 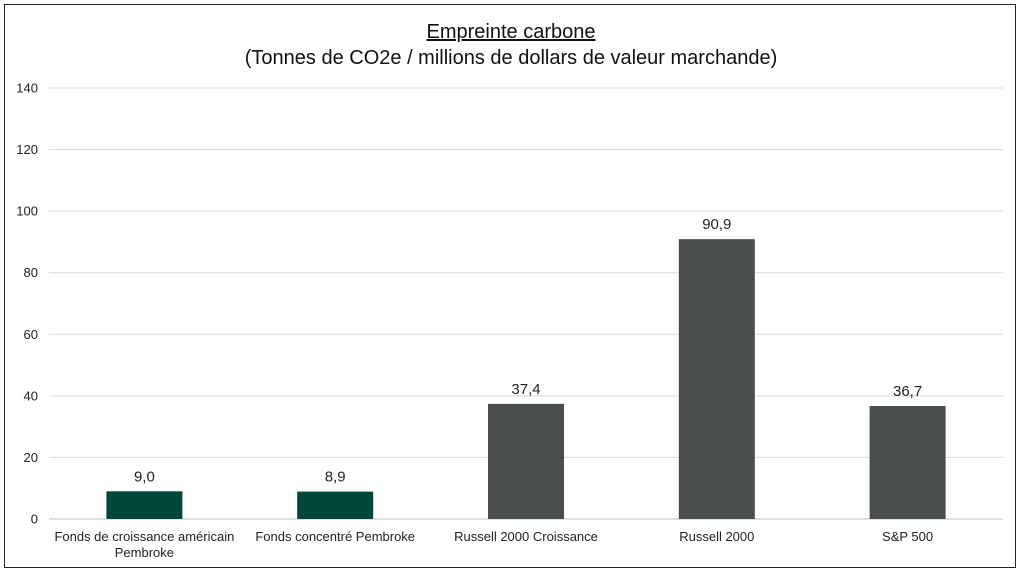 I want to click on data-label: 8,9, so click(x=335, y=477).